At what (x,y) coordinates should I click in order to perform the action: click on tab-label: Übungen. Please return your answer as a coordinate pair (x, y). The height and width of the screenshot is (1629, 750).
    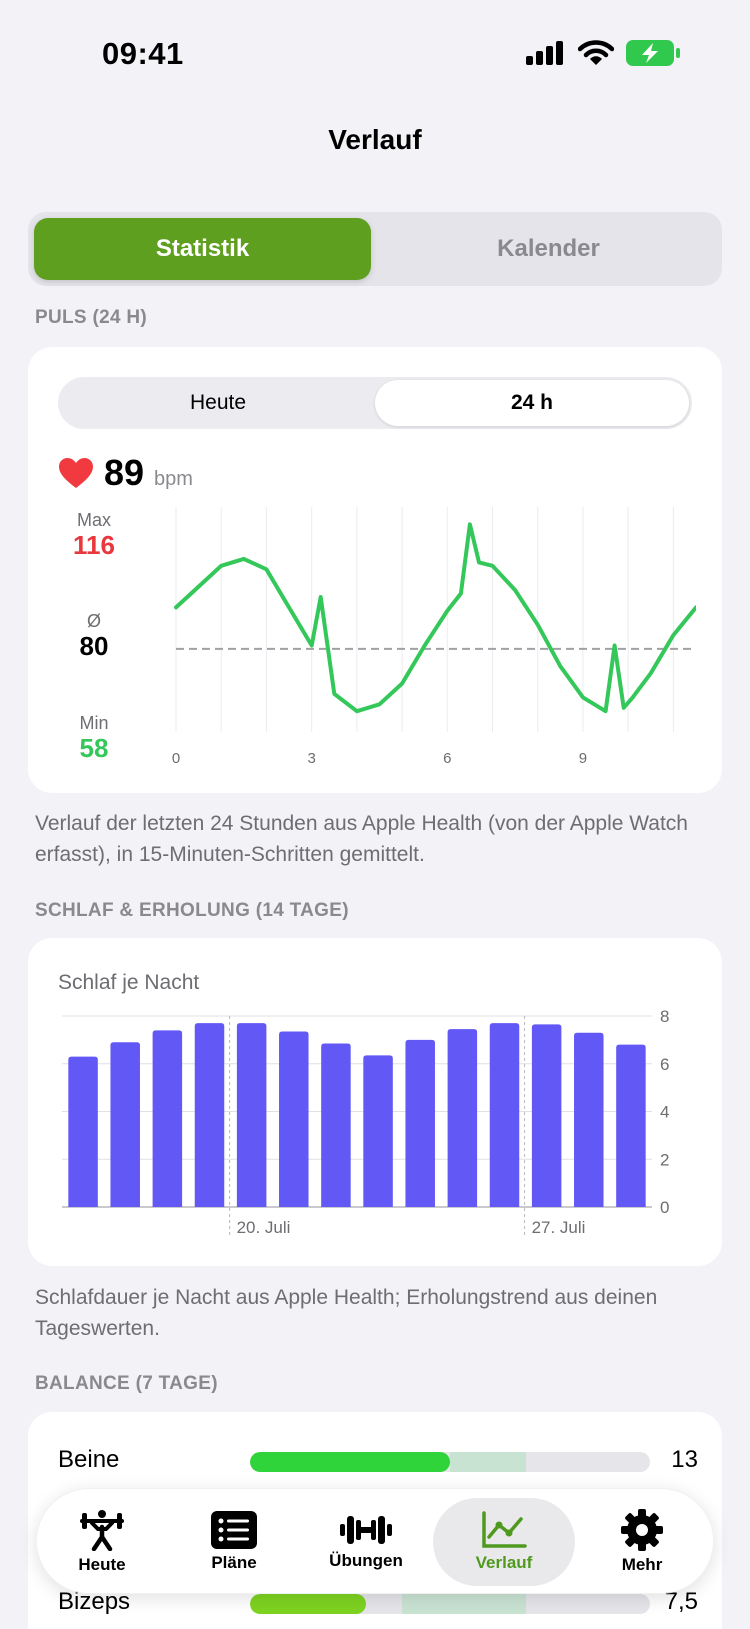
    Looking at the image, I should click on (366, 1560).